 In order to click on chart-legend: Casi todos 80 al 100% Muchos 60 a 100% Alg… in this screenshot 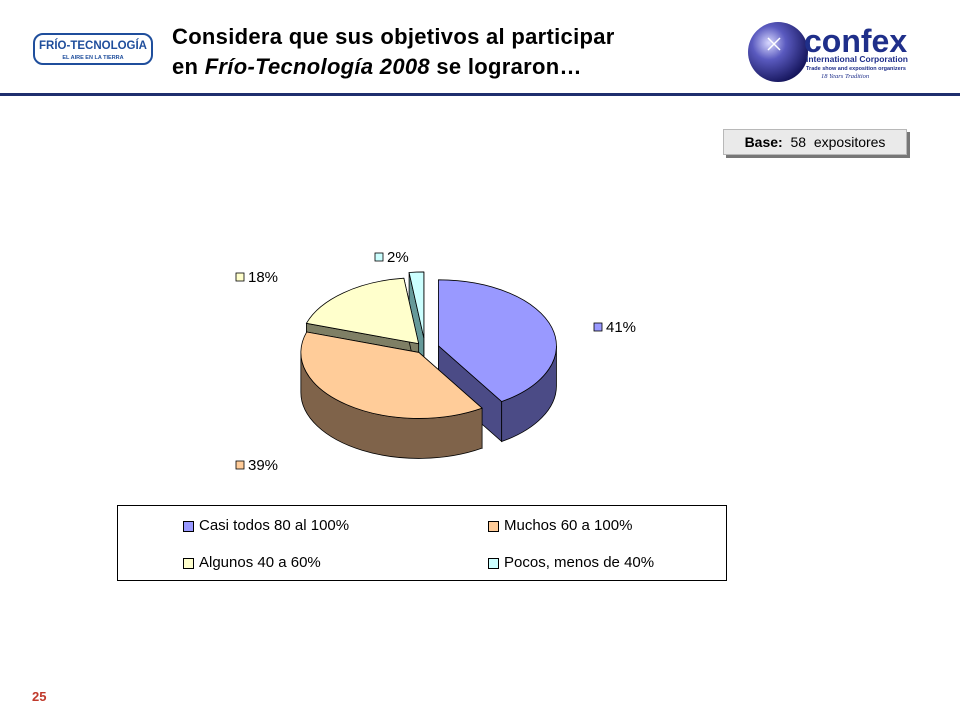, I will do `click(422, 543)`.